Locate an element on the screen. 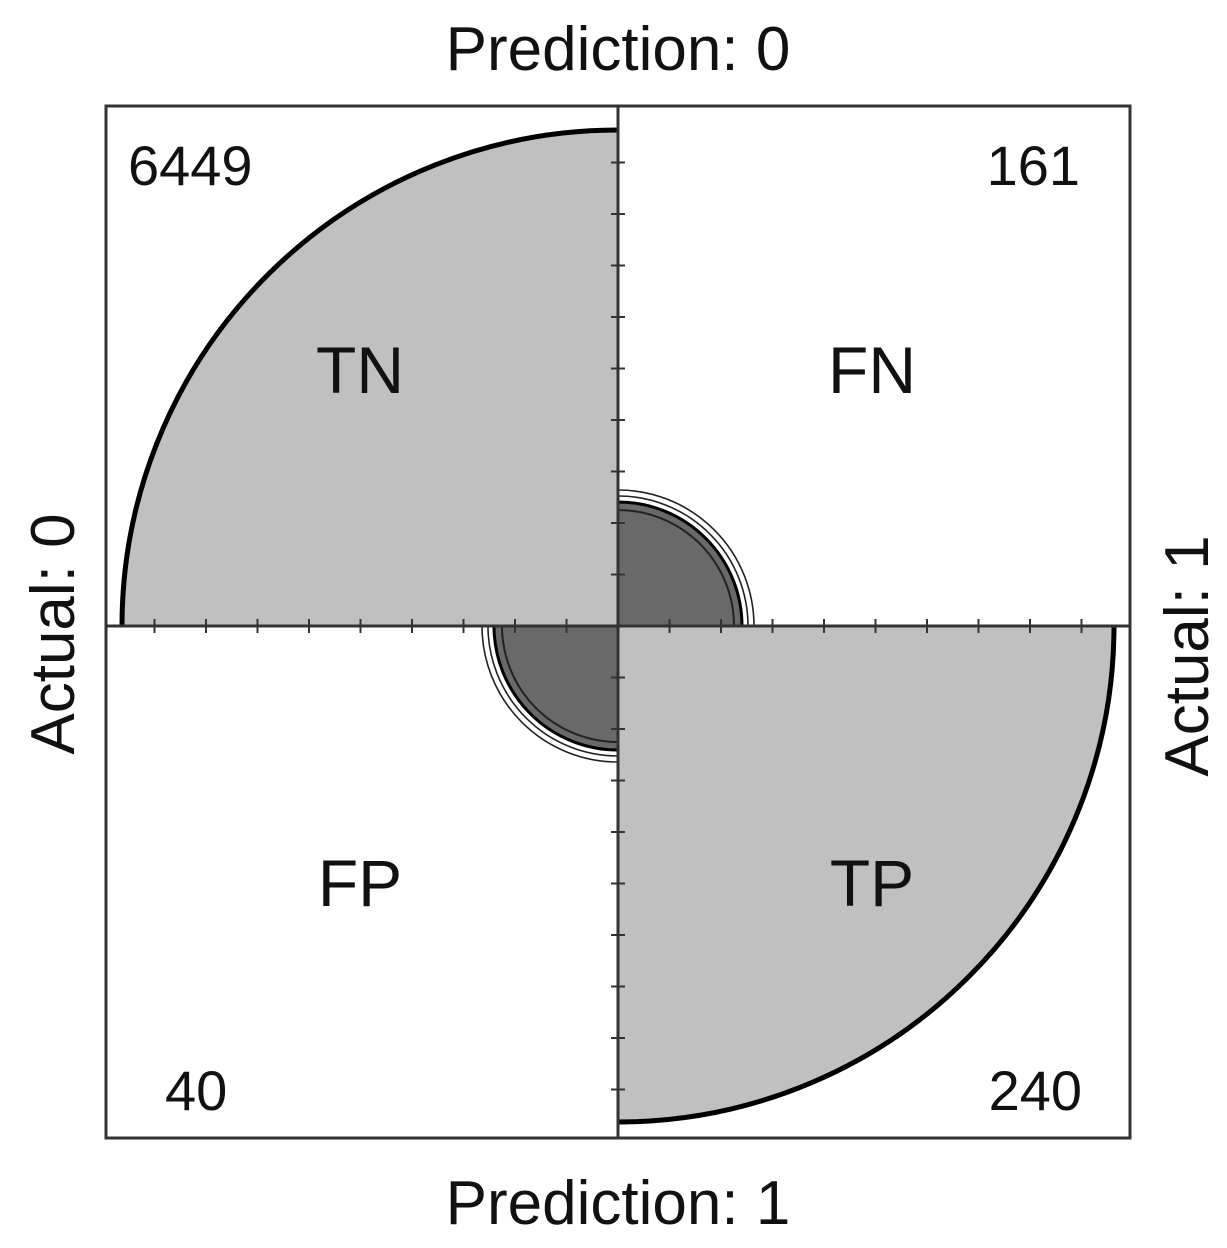  fp-sector is located at coordinates (556, 688).